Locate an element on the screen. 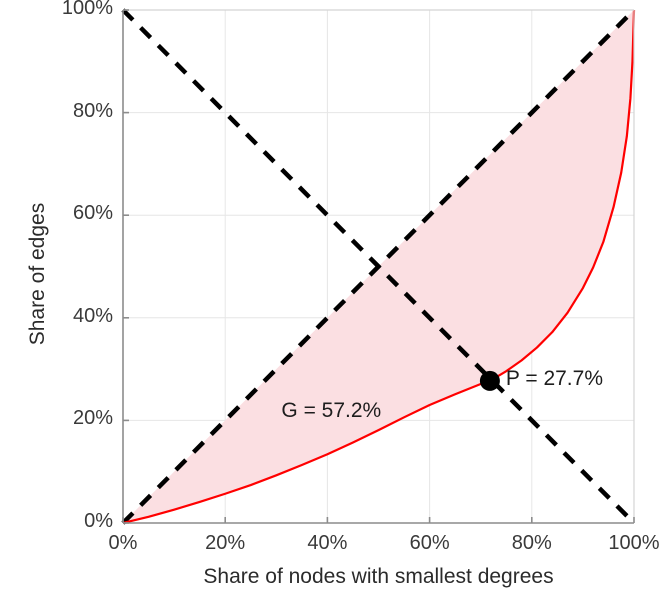 The height and width of the screenshot is (600, 668). y-tick-label: 0% is located at coordinates (98, 521).